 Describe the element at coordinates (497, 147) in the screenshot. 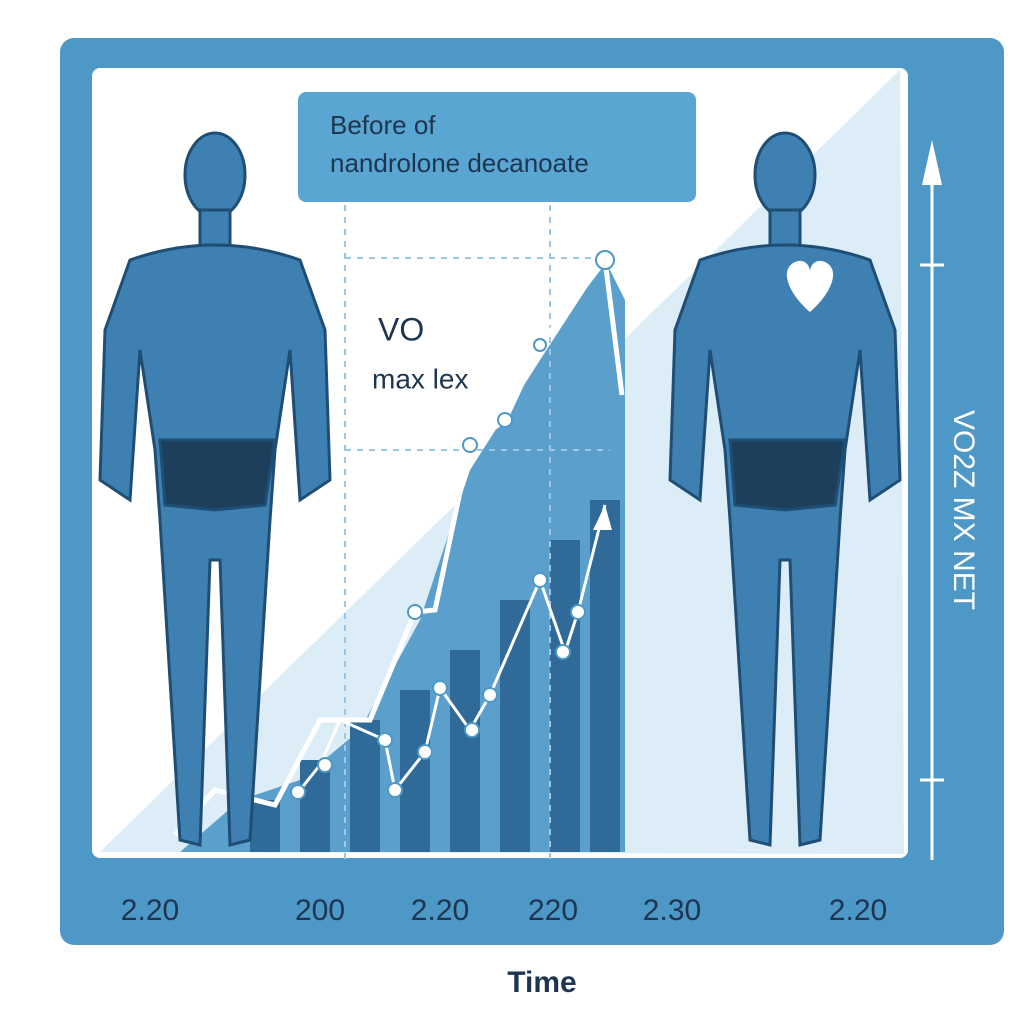

I see `callout-box` at that location.